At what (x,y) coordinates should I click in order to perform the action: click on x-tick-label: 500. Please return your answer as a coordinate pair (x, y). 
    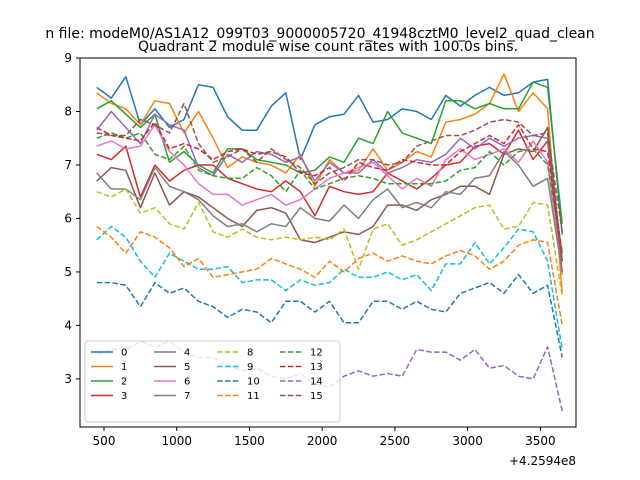
    Looking at the image, I should click on (104, 441).